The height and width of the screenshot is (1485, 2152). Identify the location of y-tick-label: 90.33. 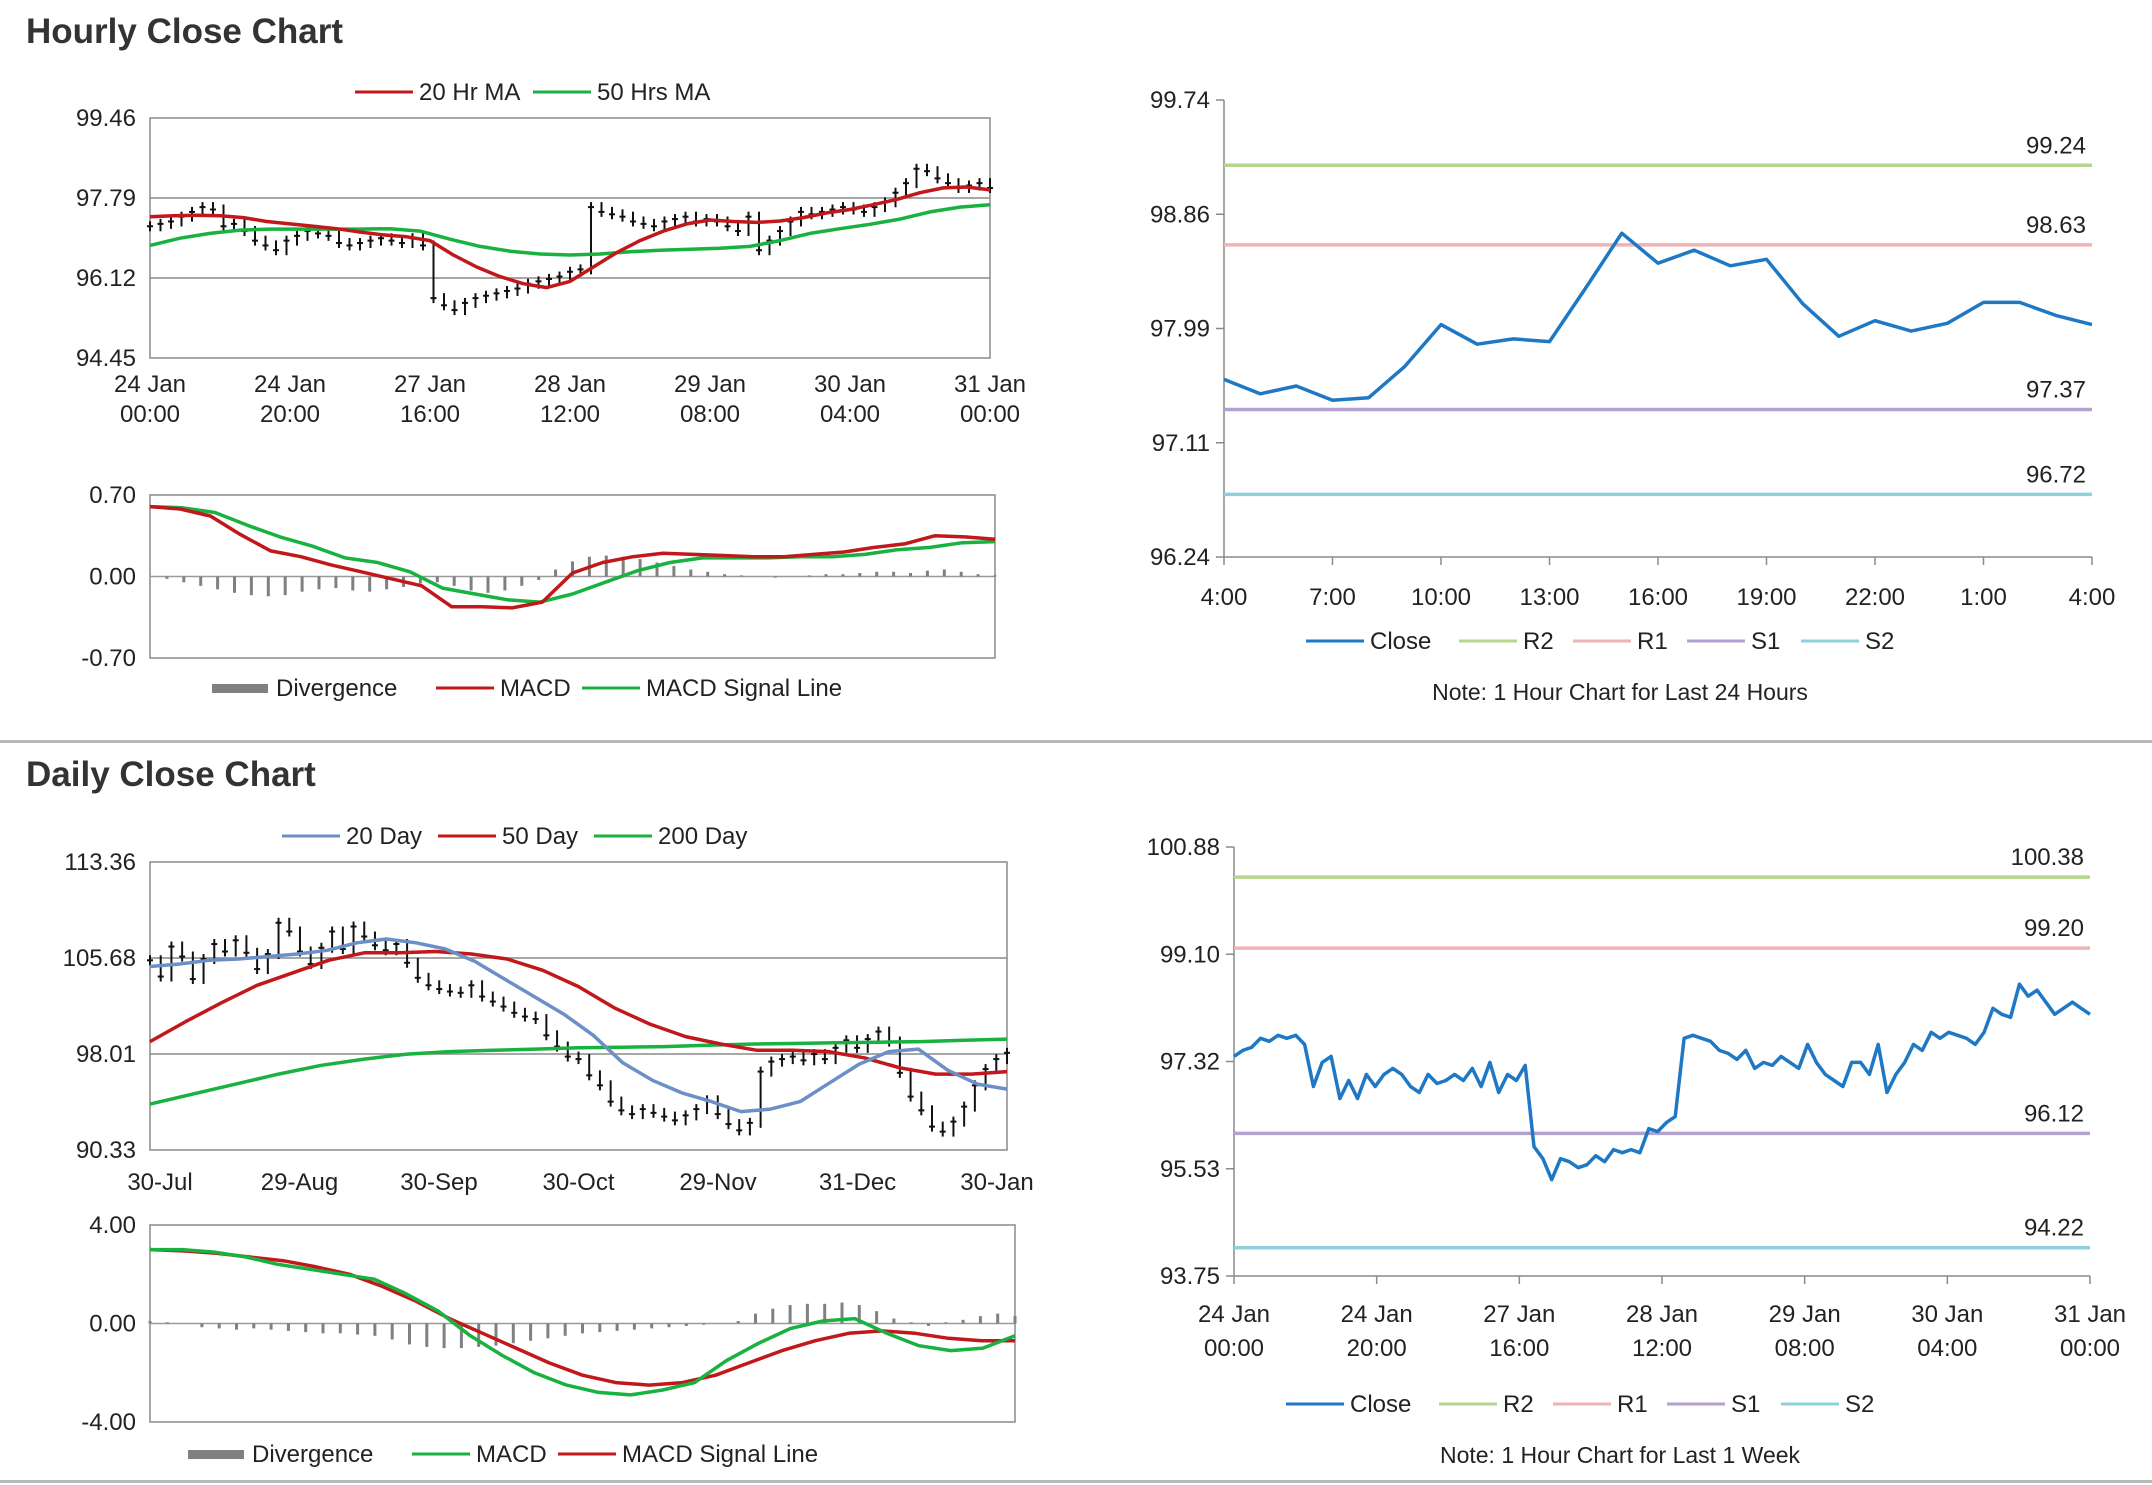
(106, 1150).